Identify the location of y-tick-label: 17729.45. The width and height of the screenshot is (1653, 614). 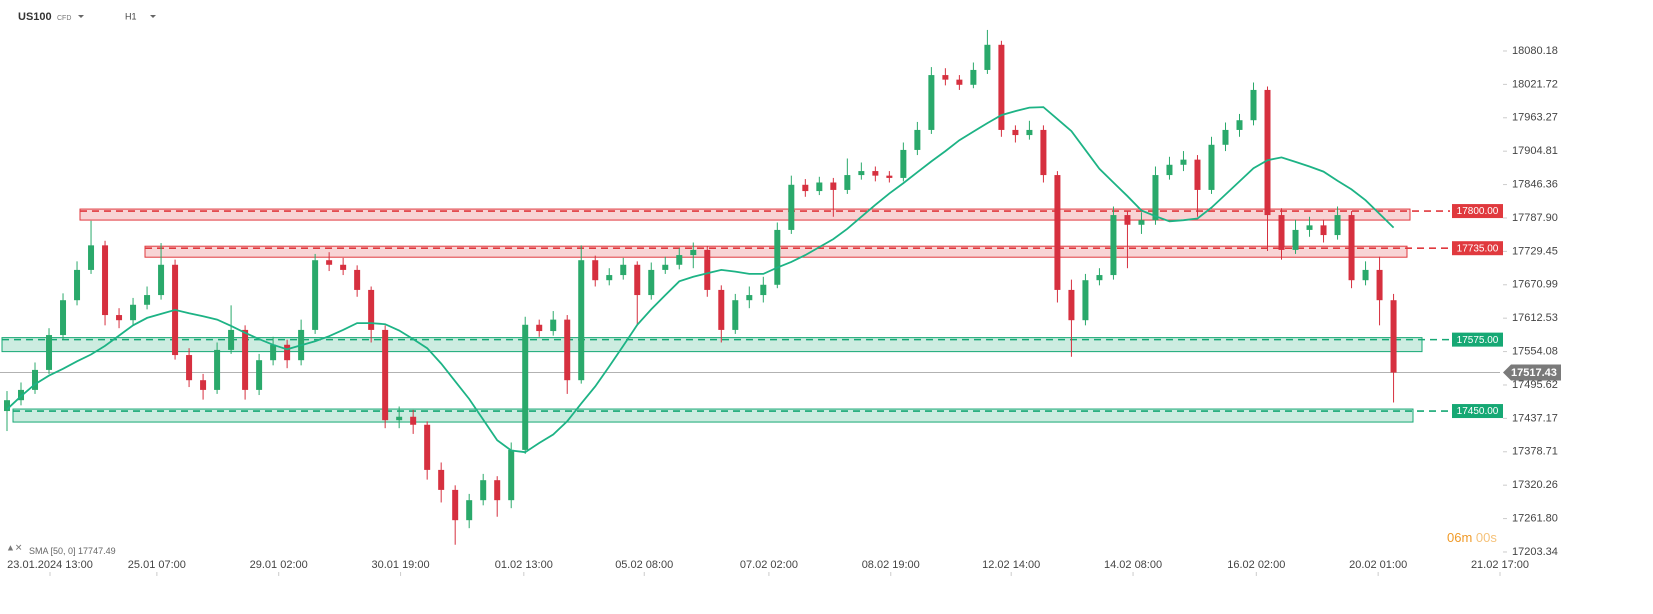
(1535, 251).